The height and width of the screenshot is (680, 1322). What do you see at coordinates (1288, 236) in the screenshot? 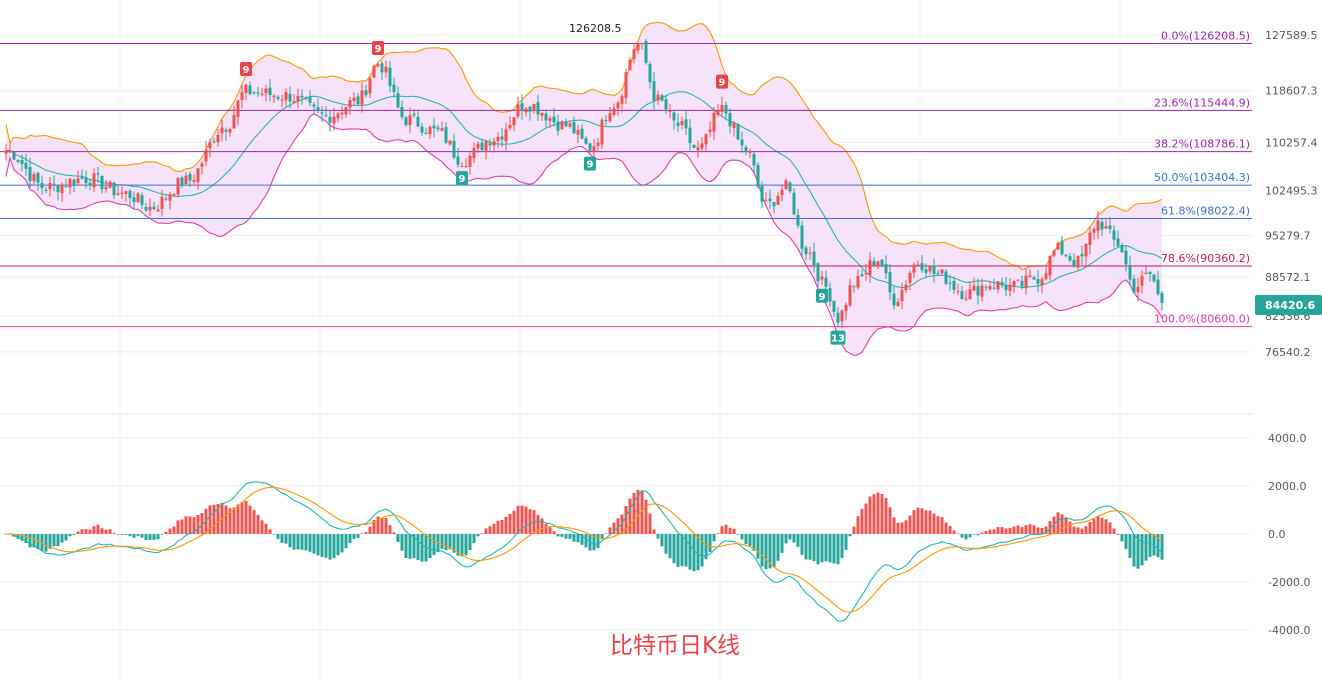
I see `price-tick-label: 95279.7` at bounding box center [1288, 236].